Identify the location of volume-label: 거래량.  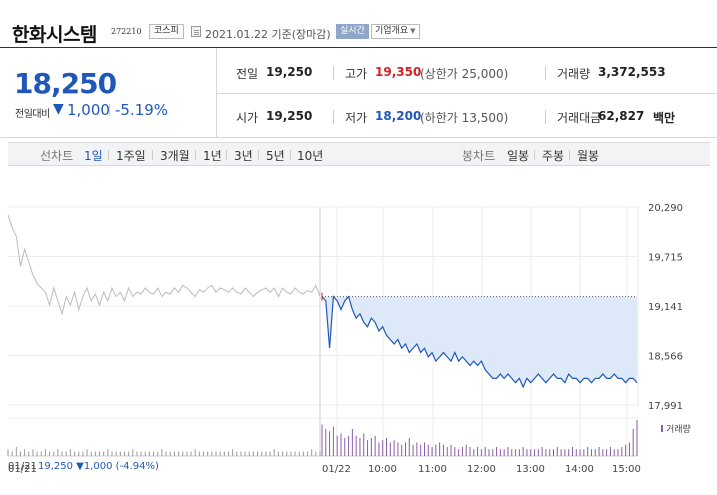
(574, 74).